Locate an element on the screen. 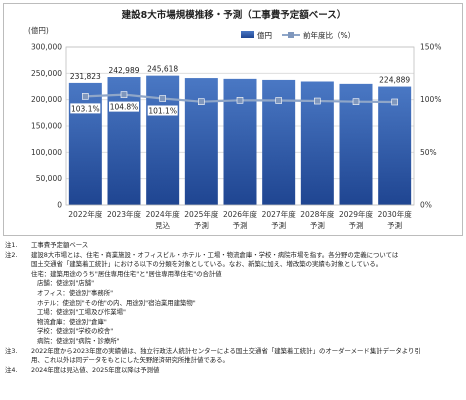 Image resolution: width=466 pixels, height=400 pixels. y-axis-unit-label: (億円) is located at coordinates (38, 30).